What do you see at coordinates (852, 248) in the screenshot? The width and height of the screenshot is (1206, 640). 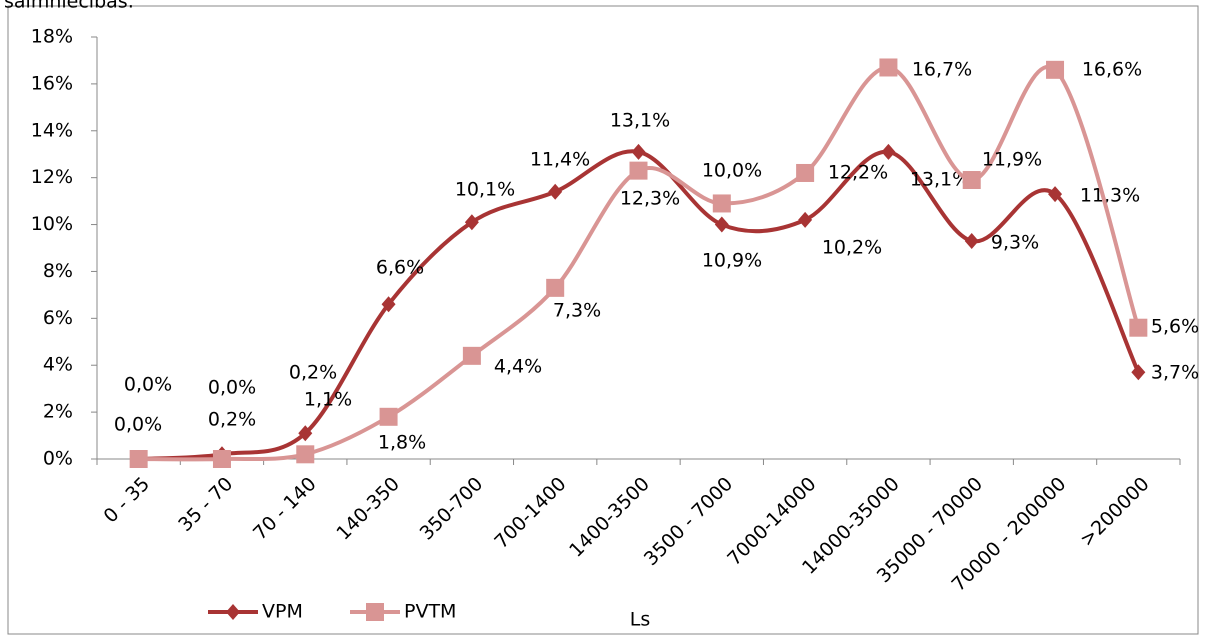 I see `data-label: 10,2%` at bounding box center [852, 248].